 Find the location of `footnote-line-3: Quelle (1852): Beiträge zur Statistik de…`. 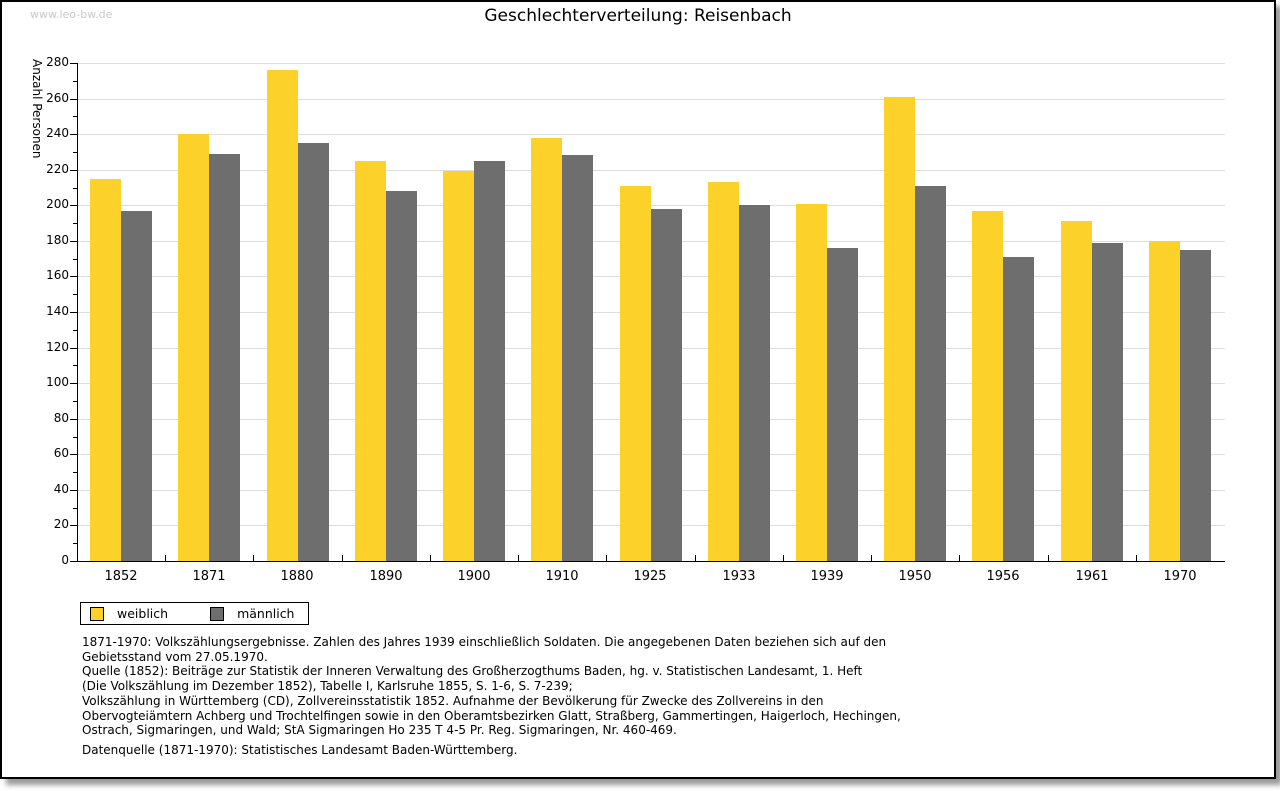

footnote-line-3: Quelle (1852): Beiträge zur Statistik de… is located at coordinates (472, 671).